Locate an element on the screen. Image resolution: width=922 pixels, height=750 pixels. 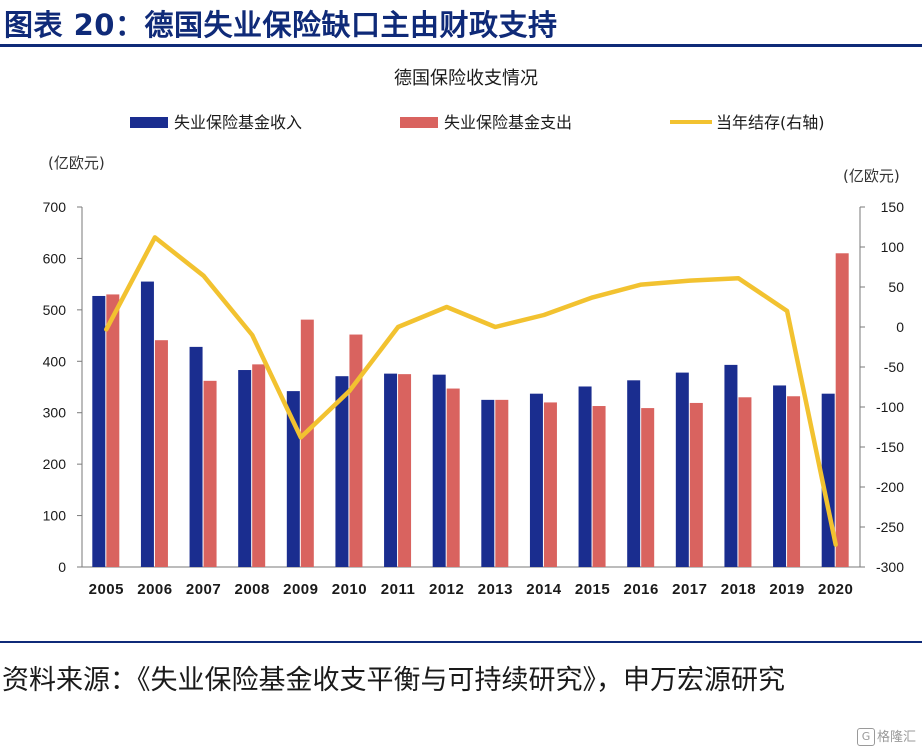
x-tick-label: 2012 is located at coordinates (446, 589).